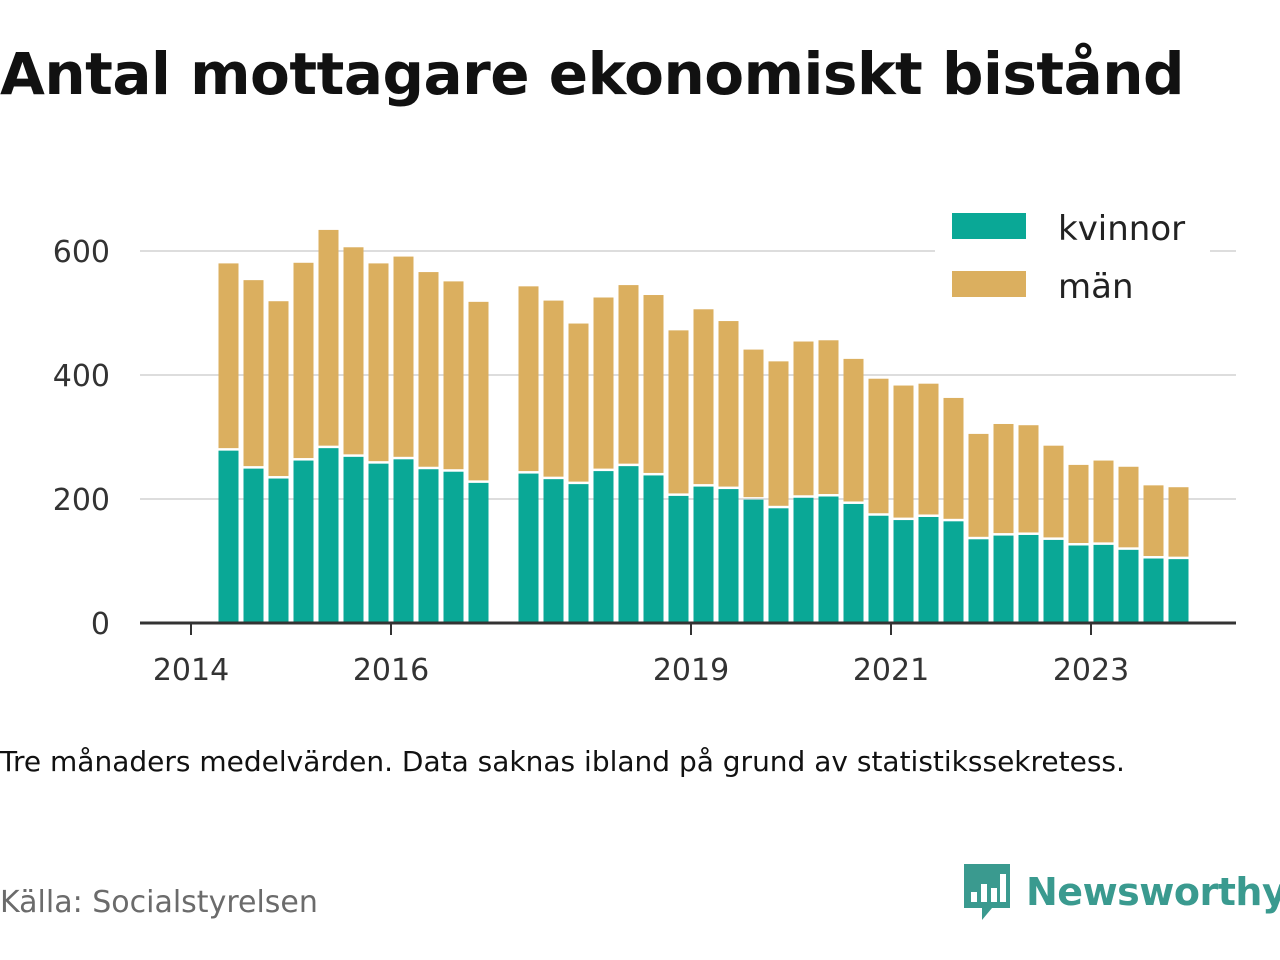 This screenshot has height=960, width=1280. I want to click on source-label: Källa: Socialstyrelsen, so click(159, 902).